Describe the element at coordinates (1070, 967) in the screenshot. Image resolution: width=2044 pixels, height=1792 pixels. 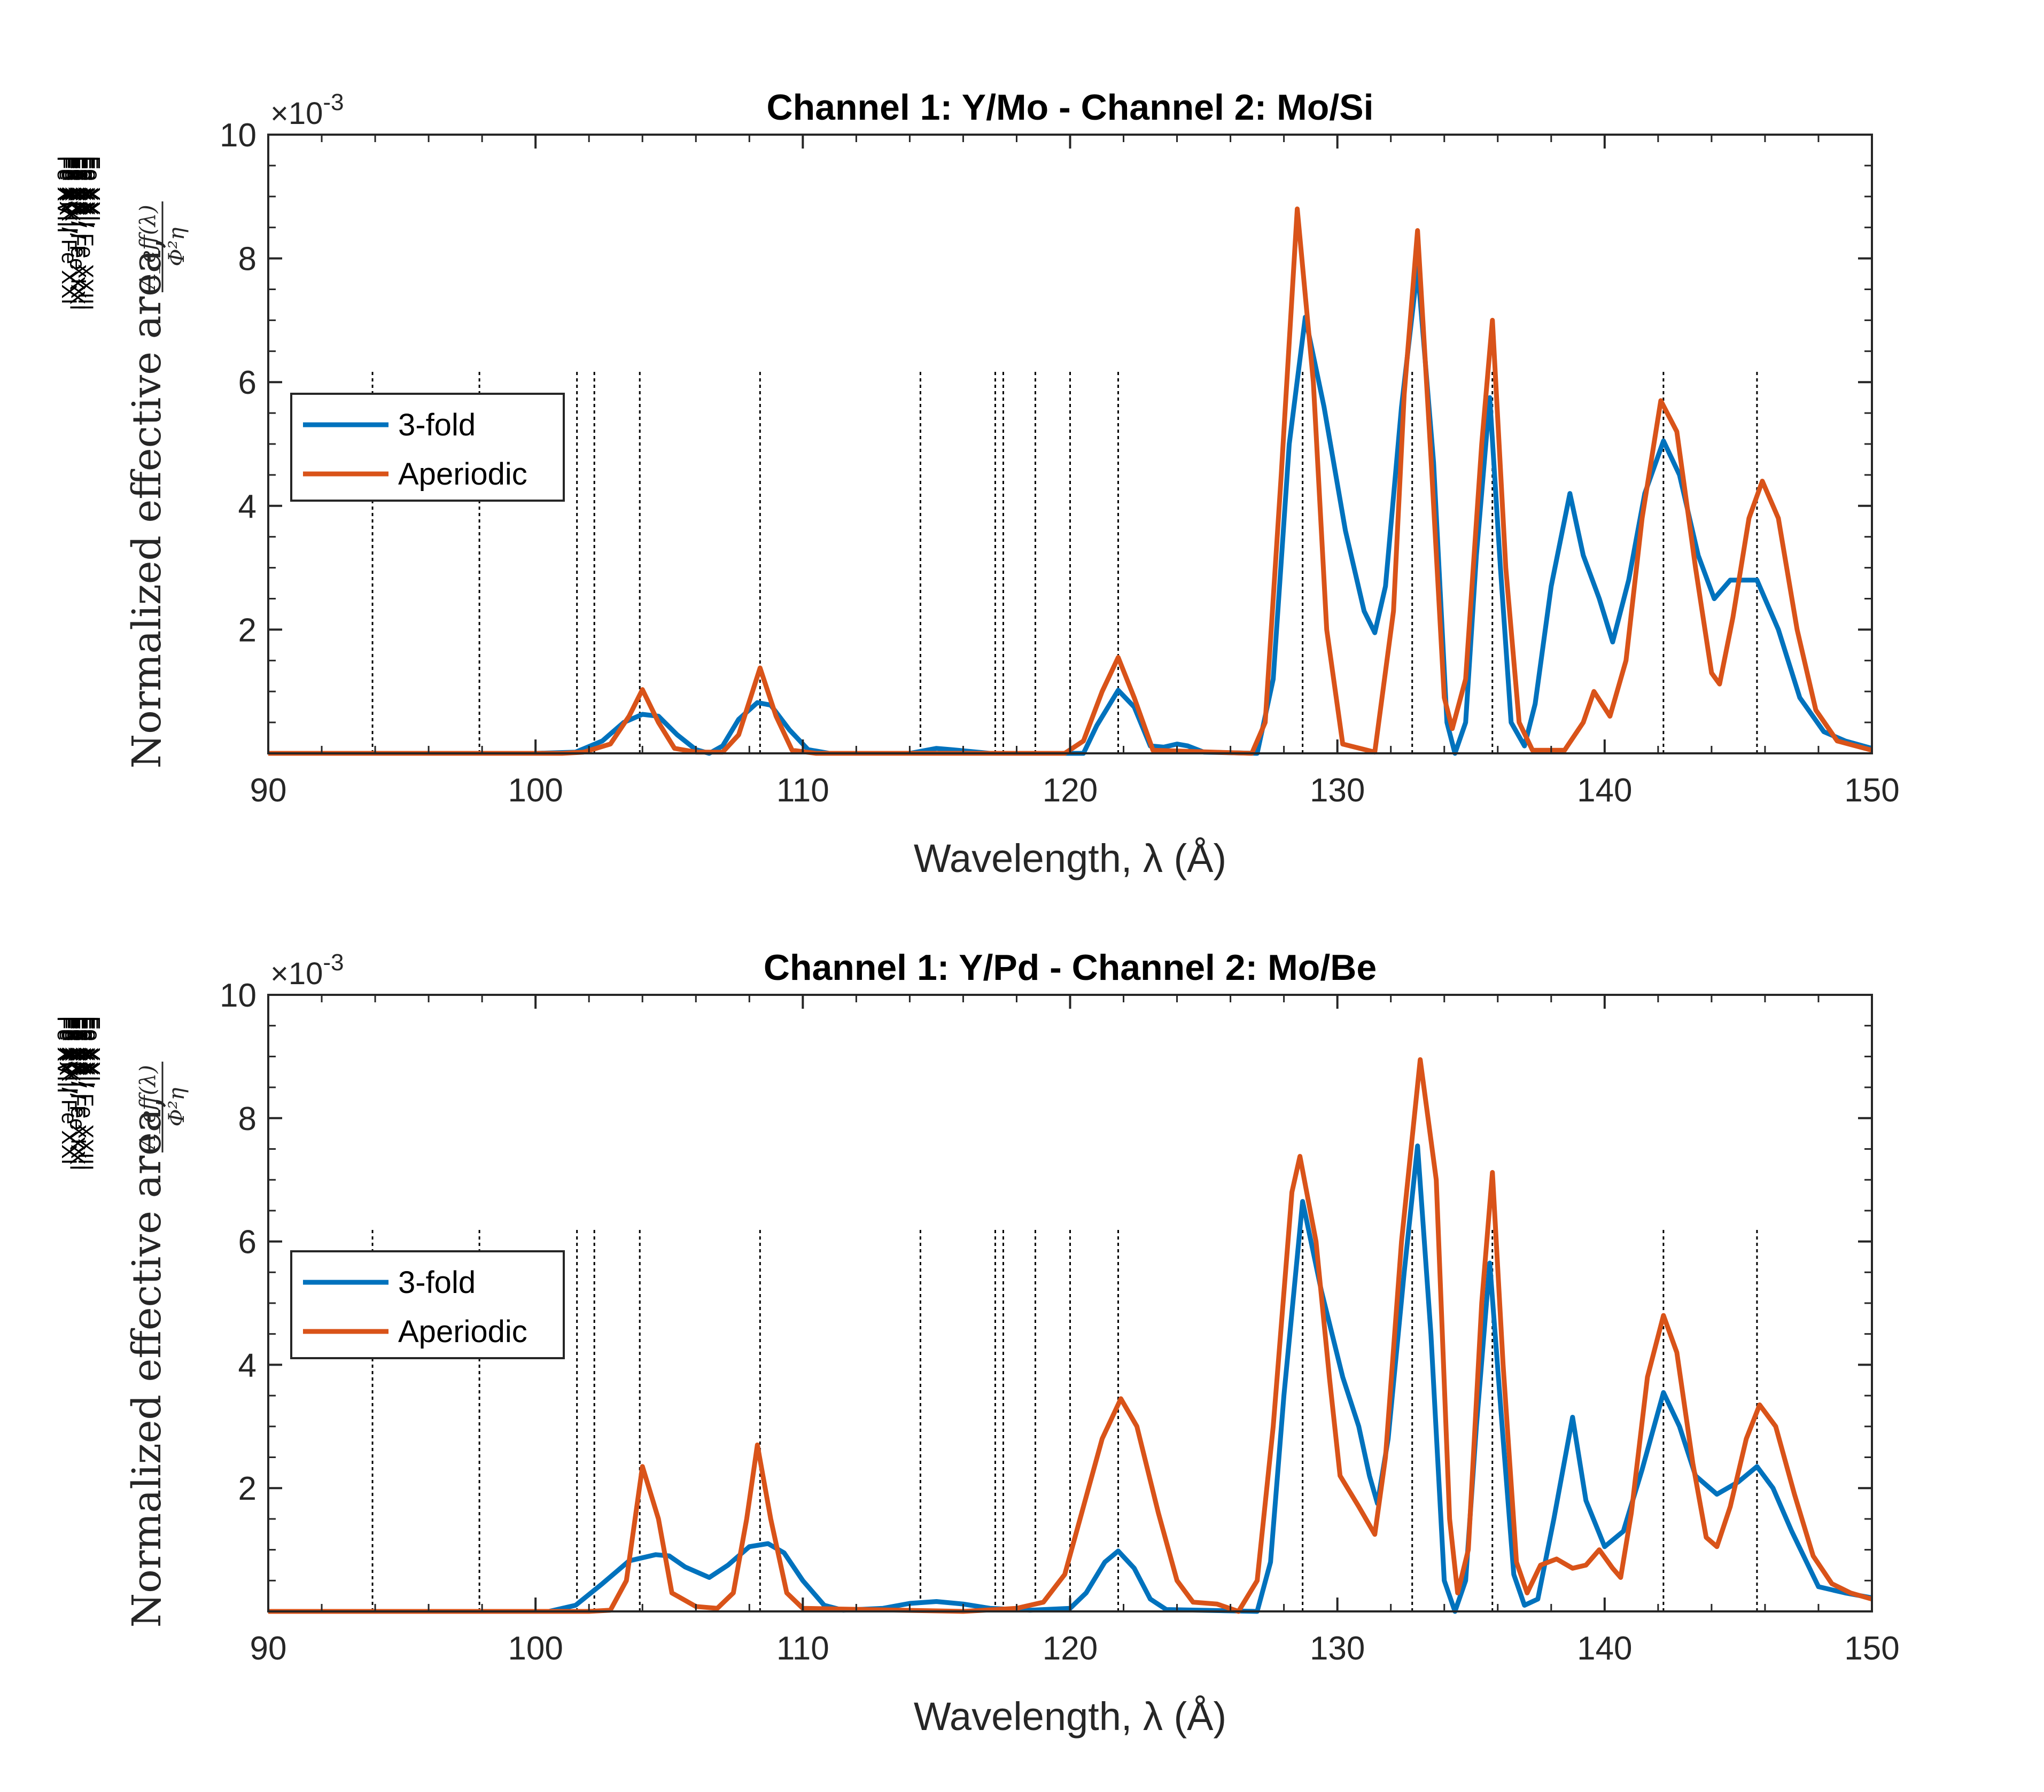
I see `chart-title: Channel 1: Y/Pd - Channel 2: Mo/Be` at that location.